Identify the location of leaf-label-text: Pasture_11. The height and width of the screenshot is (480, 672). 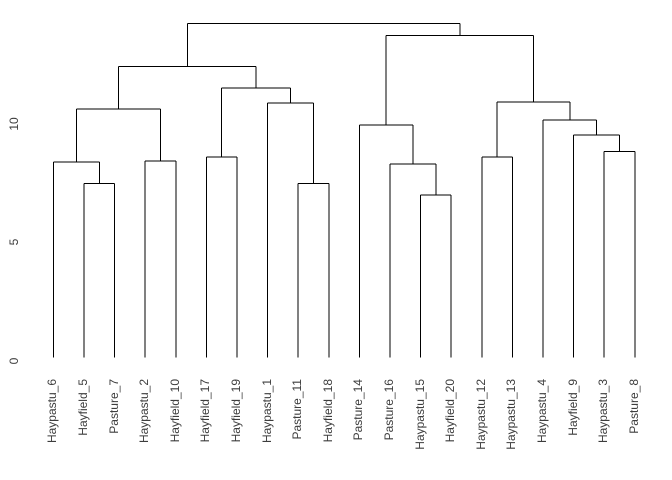
(297, 409).